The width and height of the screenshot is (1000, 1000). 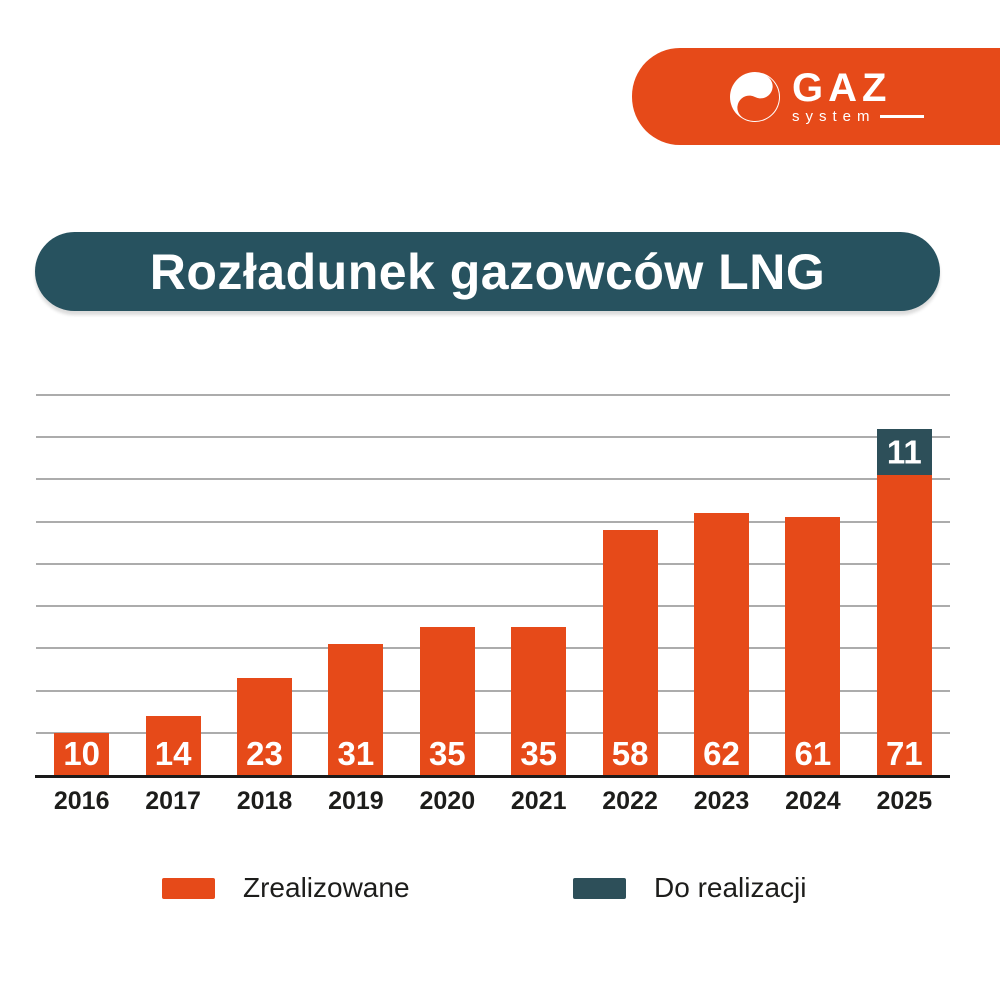 I want to click on bar-value-label: 71, so click(x=904, y=753).